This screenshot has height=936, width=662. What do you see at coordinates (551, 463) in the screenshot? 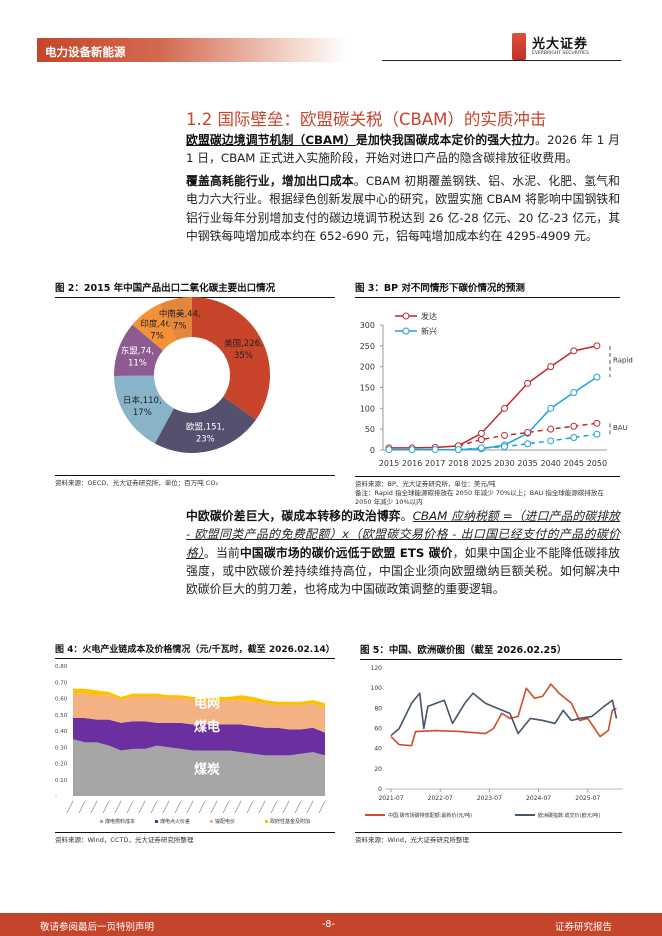
I see `x-tick-label: 2040` at bounding box center [551, 463].